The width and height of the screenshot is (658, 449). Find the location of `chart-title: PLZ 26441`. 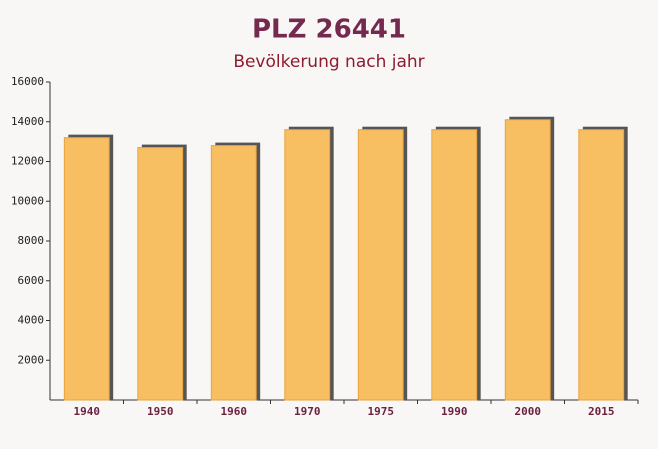

chart-title: PLZ 26441 is located at coordinates (329, 30).